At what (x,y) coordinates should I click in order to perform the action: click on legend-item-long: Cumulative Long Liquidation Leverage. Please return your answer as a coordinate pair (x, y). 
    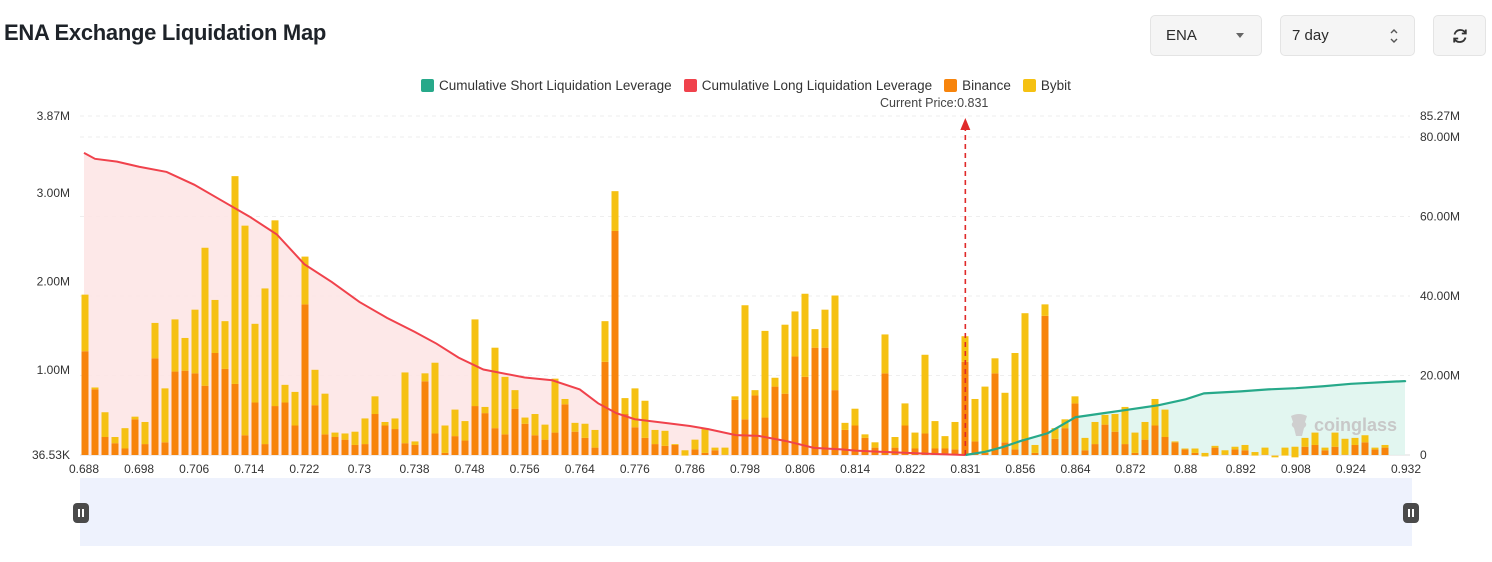
    Looking at the image, I should click on (807, 85).